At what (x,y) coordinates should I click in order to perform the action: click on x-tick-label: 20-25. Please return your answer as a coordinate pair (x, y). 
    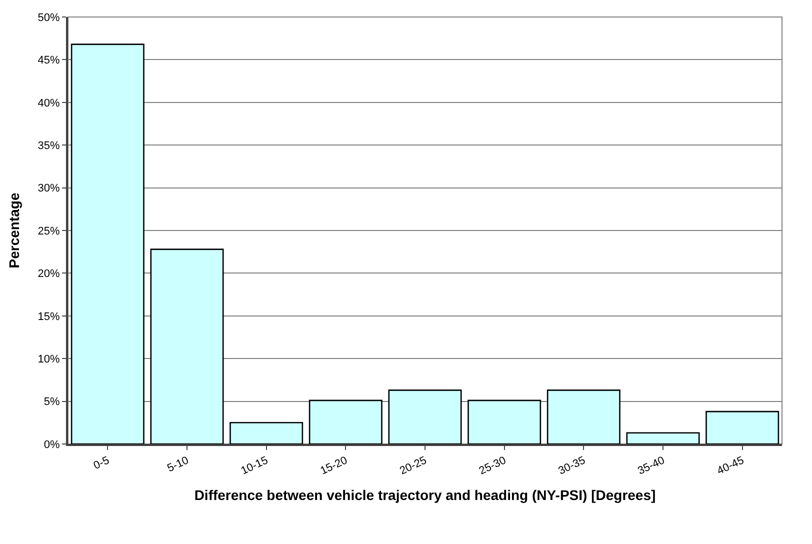
    Looking at the image, I should click on (413, 466).